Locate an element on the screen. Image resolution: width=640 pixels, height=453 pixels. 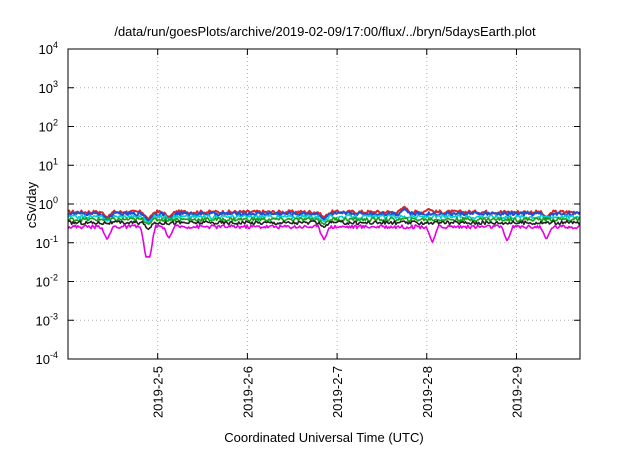
x-axis-label: Coordinated Universal Time (UTC) is located at coordinates (323, 437).